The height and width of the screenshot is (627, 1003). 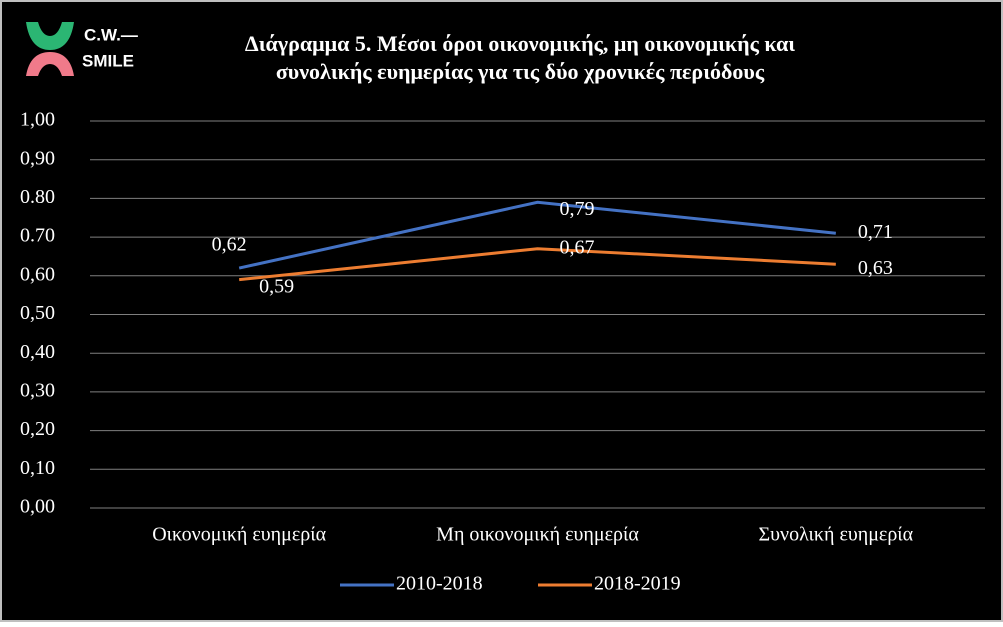 What do you see at coordinates (239, 535) in the screenshot?
I see `x-tick-label: Οικονομική ευημερία` at bounding box center [239, 535].